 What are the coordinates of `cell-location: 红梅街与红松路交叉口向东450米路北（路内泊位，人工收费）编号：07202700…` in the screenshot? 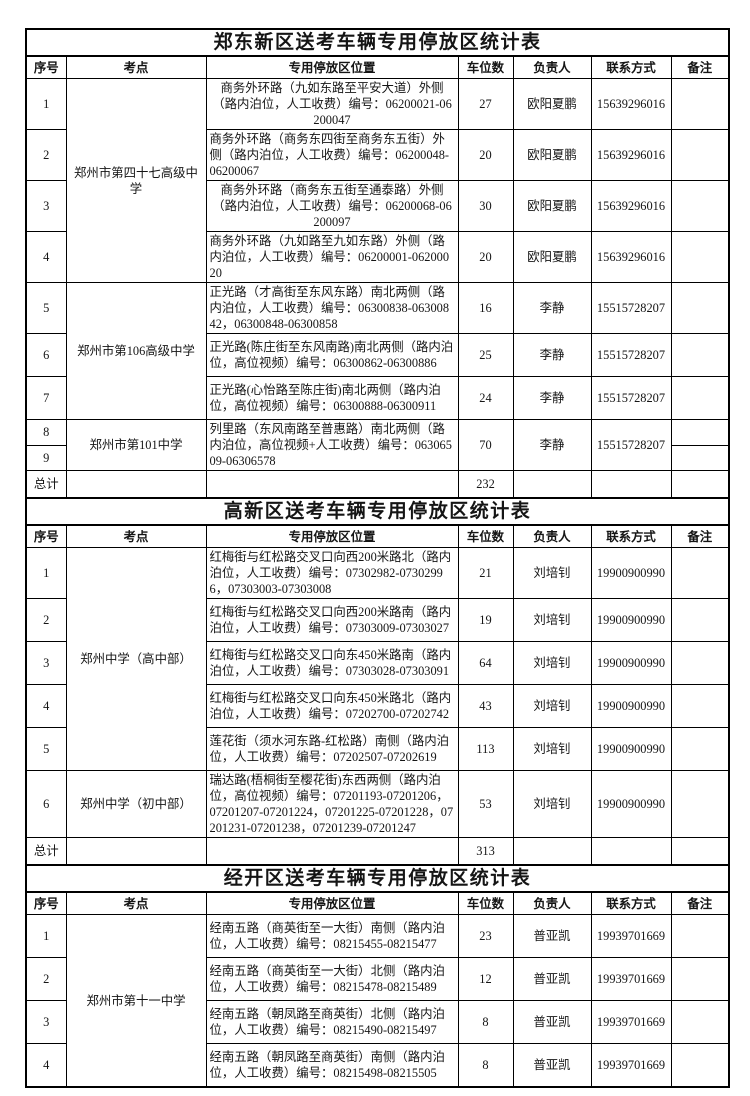 It's located at (332, 706).